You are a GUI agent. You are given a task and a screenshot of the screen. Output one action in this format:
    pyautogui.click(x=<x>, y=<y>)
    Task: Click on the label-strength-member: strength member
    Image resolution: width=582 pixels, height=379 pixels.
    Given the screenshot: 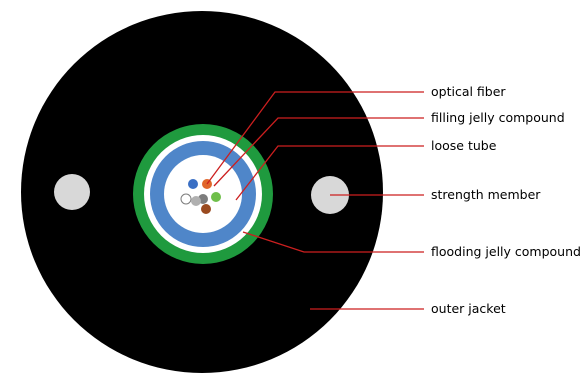 What is the action you would take?
    pyautogui.click(x=486, y=194)
    